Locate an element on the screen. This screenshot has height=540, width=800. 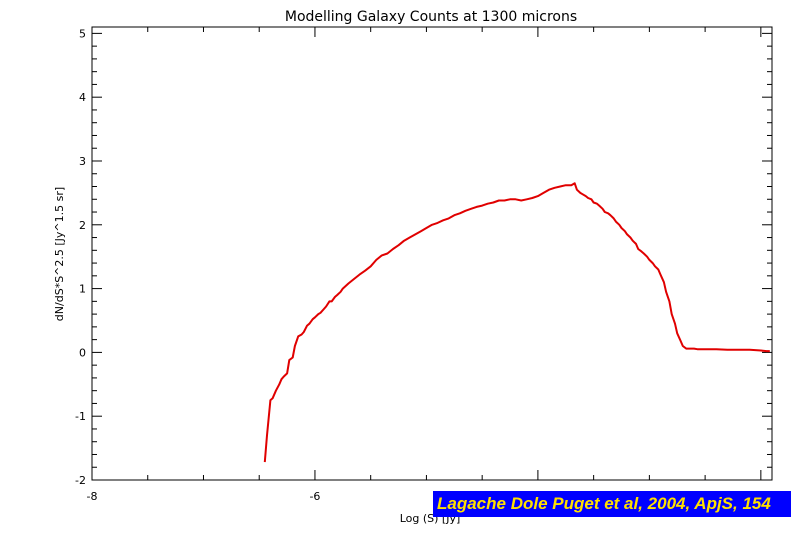
y-tick-label: -2 is located at coordinates (80, 480).